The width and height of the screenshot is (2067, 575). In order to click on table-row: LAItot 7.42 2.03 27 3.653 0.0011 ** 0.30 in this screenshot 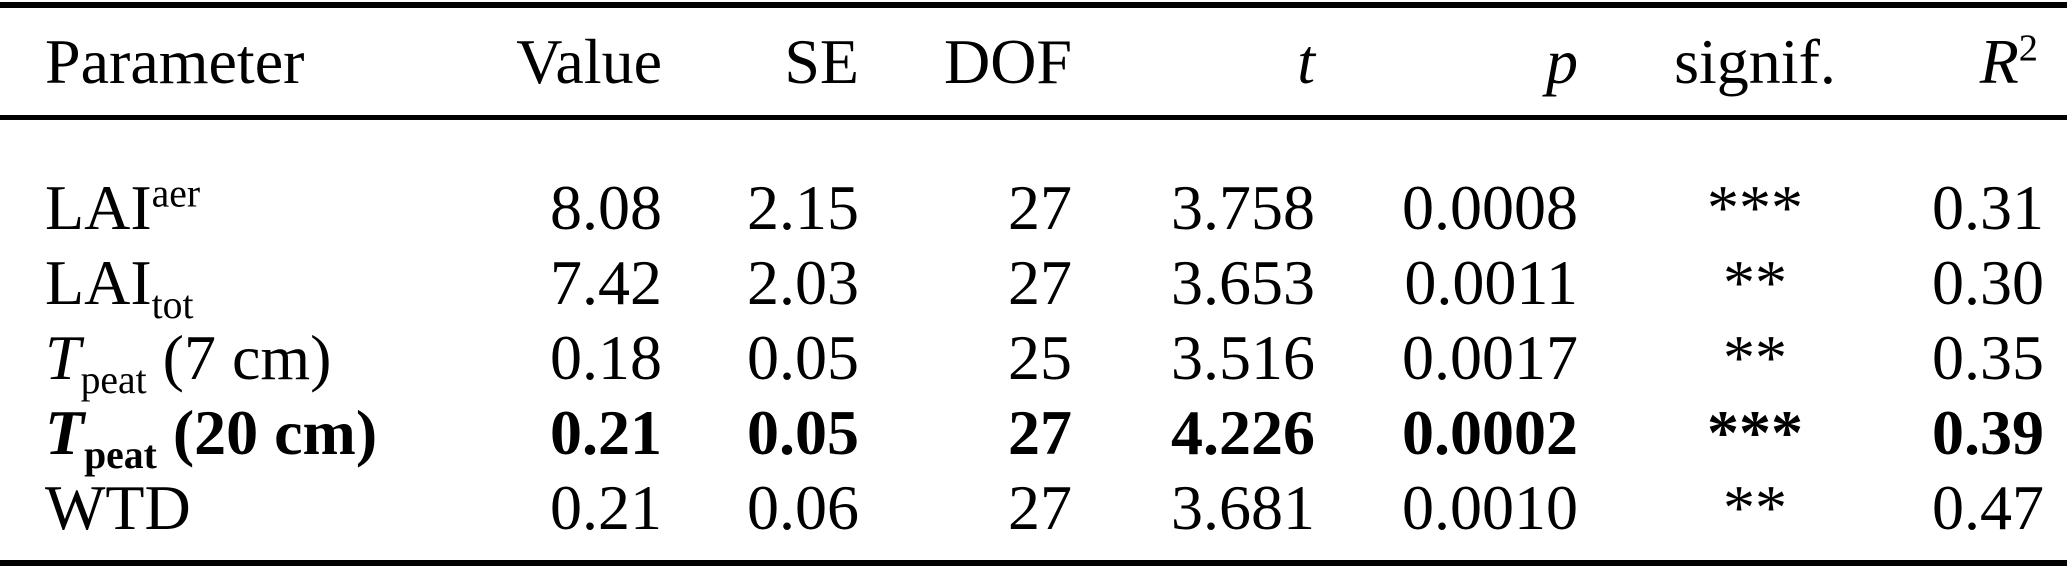, I will do `click(1033, 284)`.